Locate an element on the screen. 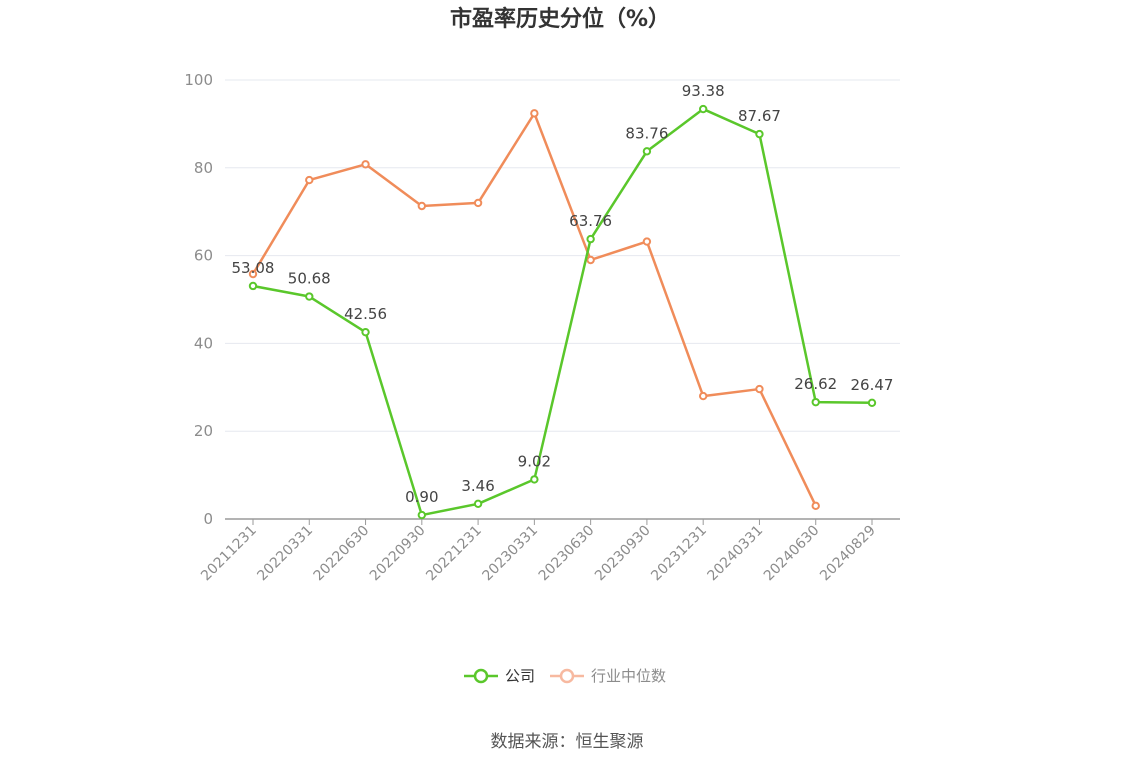  x-tick-label: 20230930 is located at coordinates (623, 554).